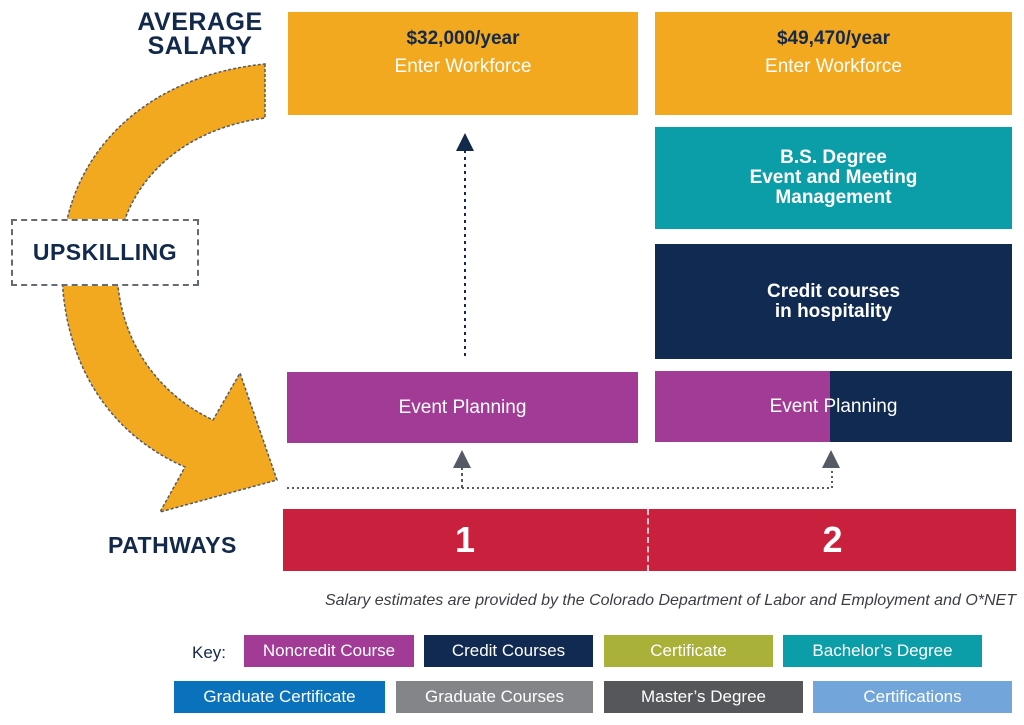 Image resolution: width=1024 pixels, height=725 pixels. Describe the element at coordinates (200, 46) in the screenshot. I see `heading-line: SALARY` at that location.